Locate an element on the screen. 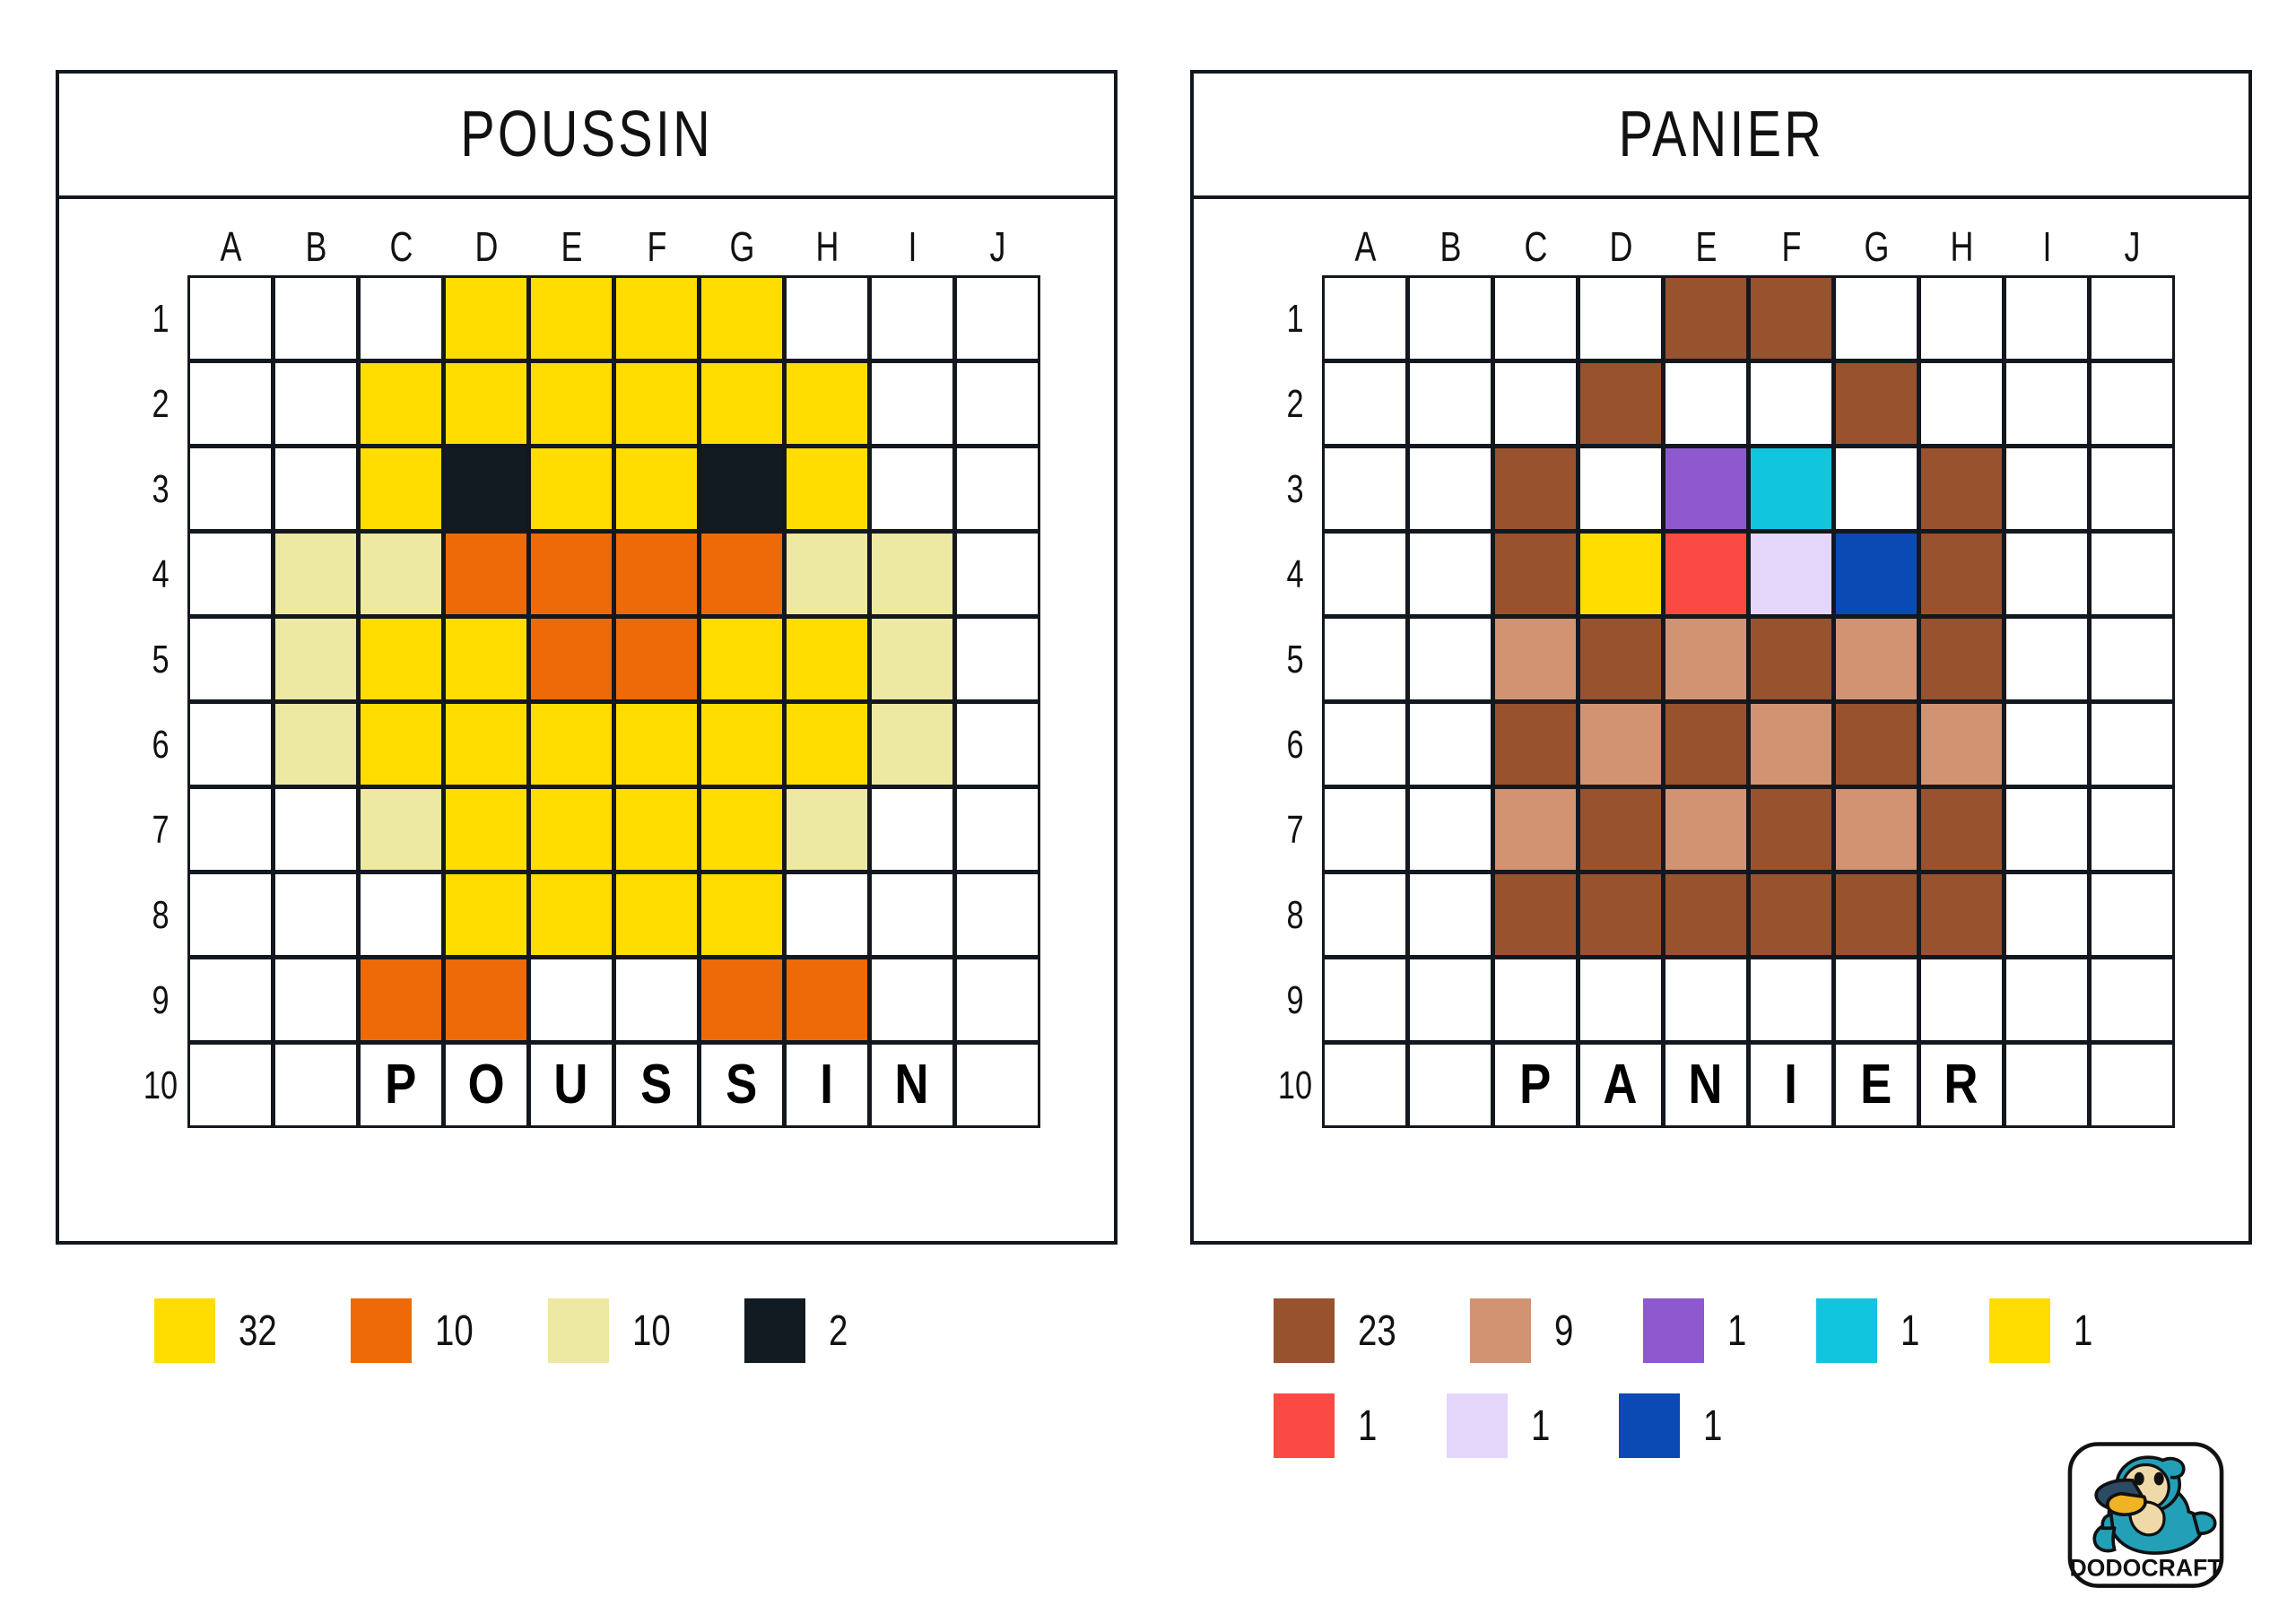  grid-cell-g10: S is located at coordinates (741, 1084).